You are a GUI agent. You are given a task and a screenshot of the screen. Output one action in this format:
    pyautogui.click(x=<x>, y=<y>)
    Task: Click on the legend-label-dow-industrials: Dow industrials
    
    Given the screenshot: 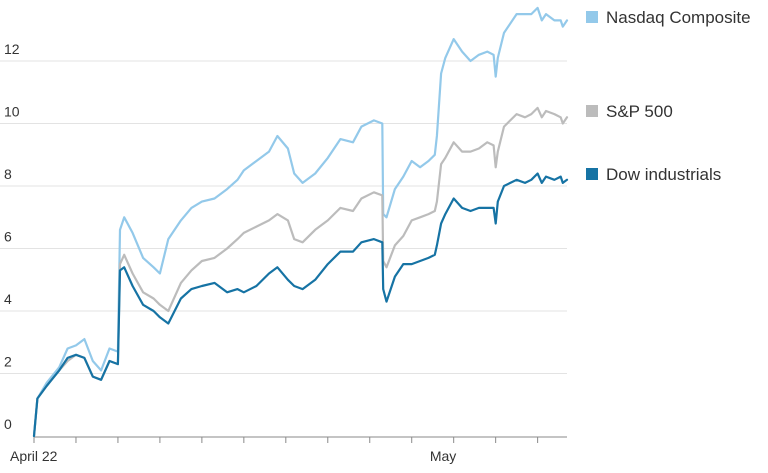 What is the action you would take?
    pyautogui.click(x=663, y=174)
    